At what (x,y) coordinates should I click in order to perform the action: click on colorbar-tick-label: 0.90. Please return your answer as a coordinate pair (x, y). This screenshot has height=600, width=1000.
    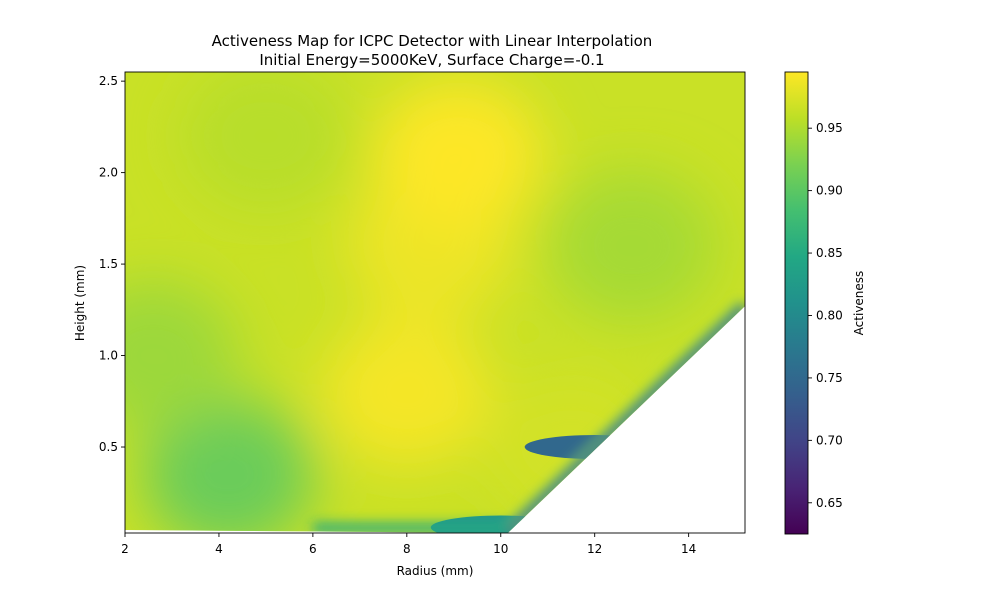
    Looking at the image, I should click on (829, 191).